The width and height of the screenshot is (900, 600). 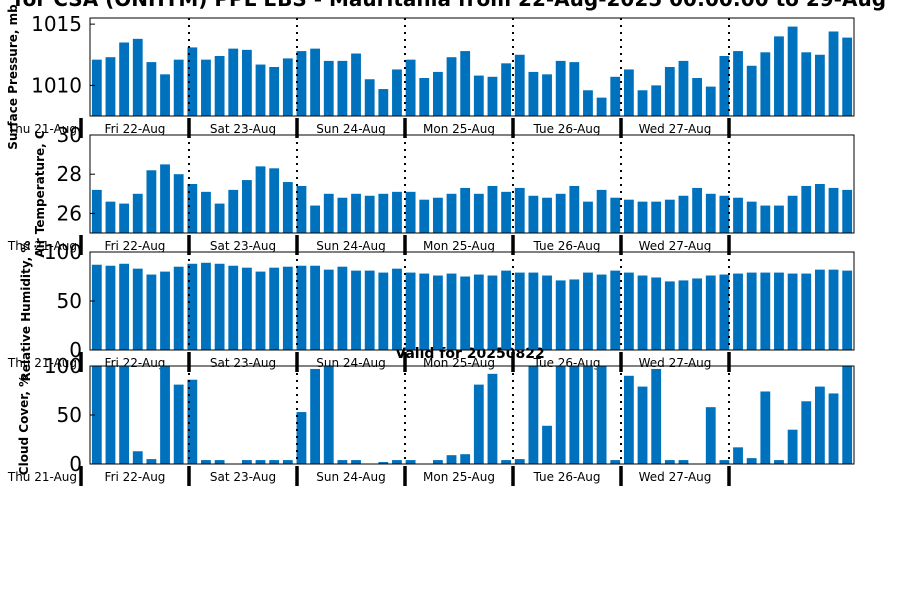 What do you see at coordinates (459, 246) in the screenshot?
I see `day-label: Mon 25-Aug` at bounding box center [459, 246].